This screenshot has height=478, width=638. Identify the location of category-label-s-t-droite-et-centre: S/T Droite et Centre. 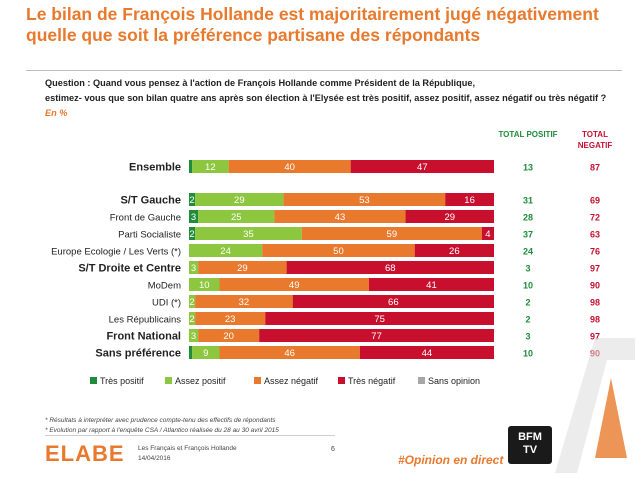
(129, 269).